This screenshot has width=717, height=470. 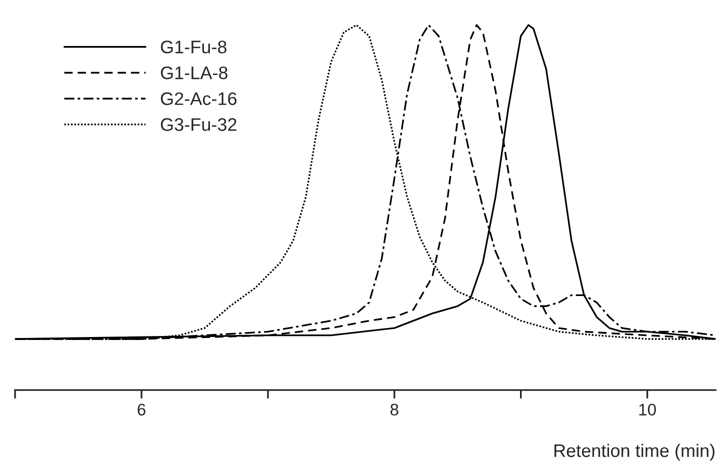 I want to click on legend-label: G1-LA-8, so click(x=194, y=73).